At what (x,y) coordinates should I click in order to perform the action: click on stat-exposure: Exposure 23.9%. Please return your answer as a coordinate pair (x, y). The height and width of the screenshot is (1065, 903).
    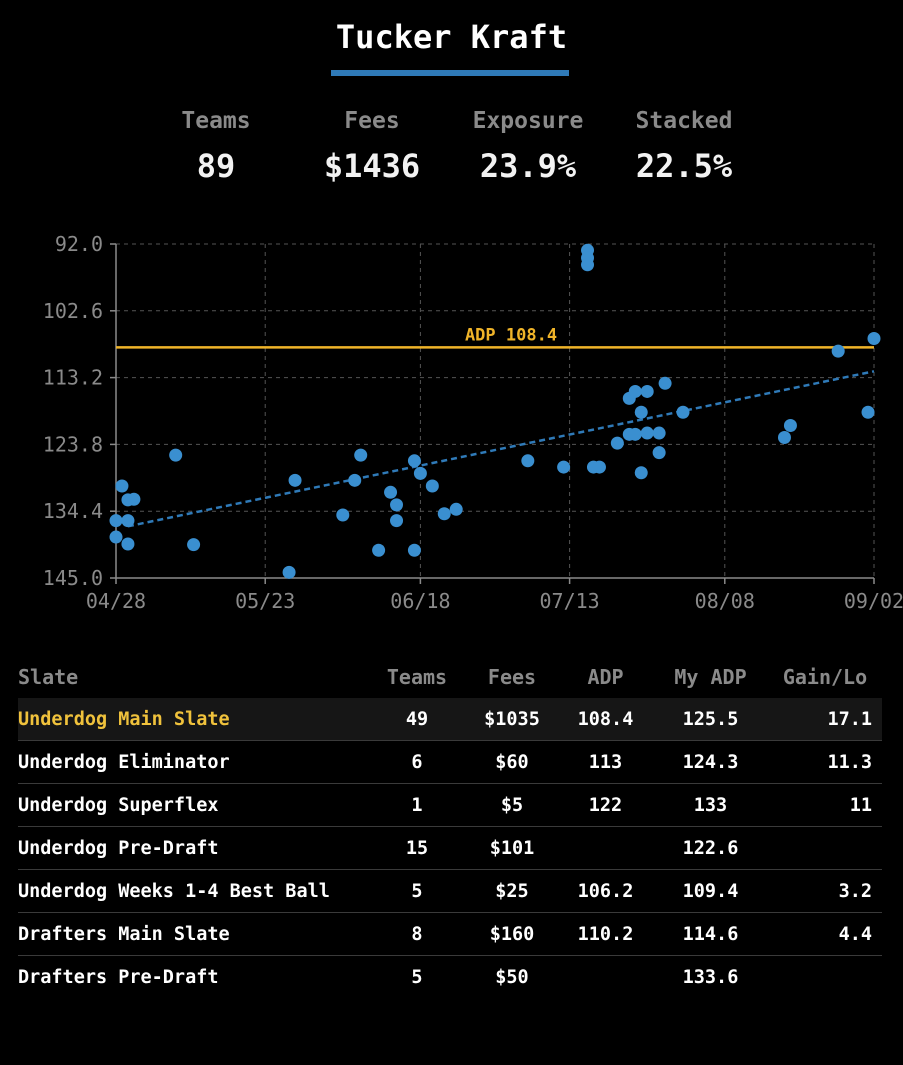
    Looking at the image, I should click on (528, 145).